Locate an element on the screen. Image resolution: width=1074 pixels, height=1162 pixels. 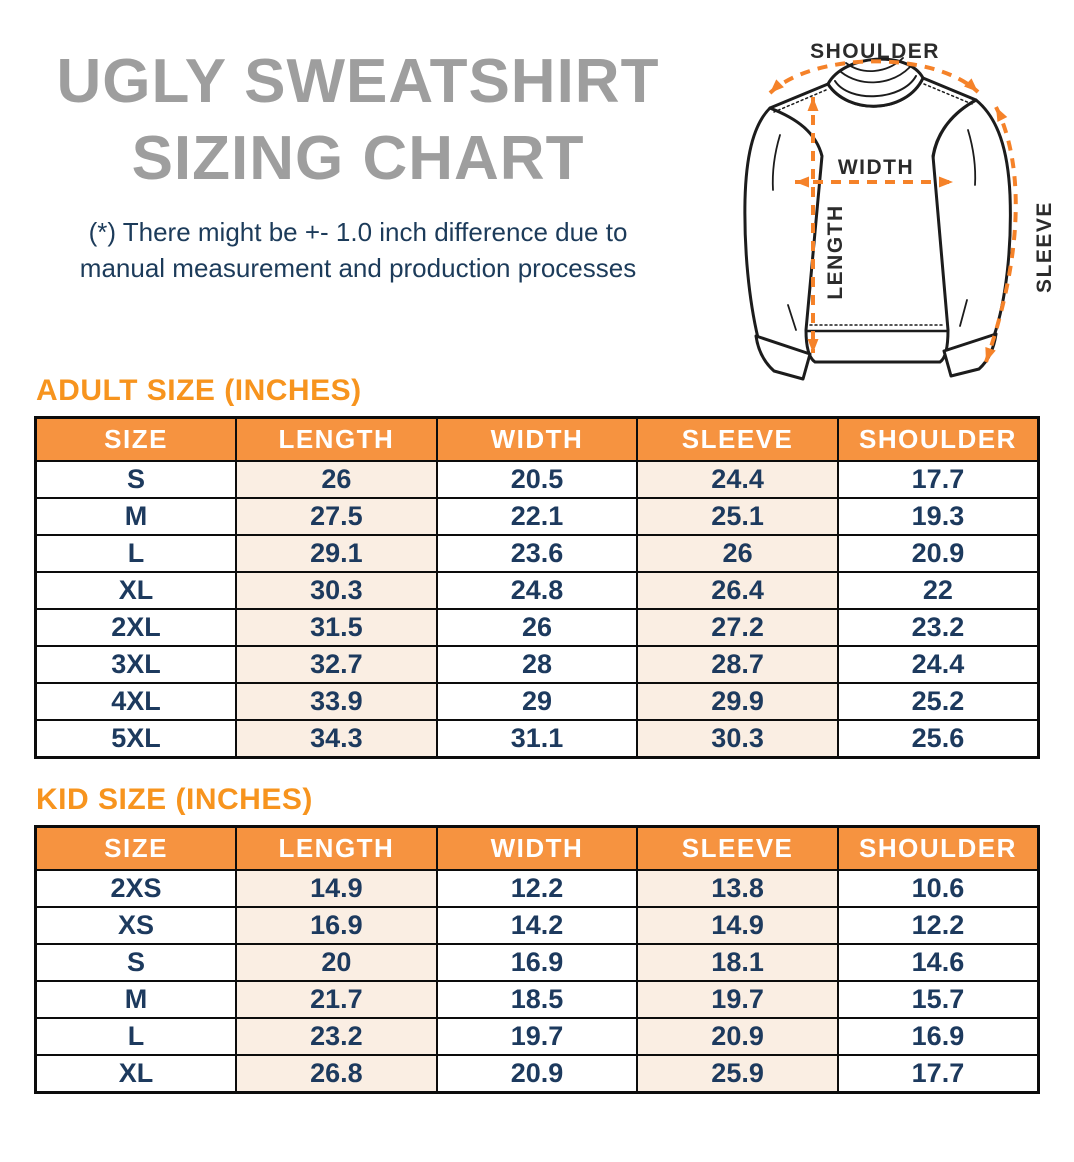
measurement-cell: 19.7 is located at coordinates (737, 999).